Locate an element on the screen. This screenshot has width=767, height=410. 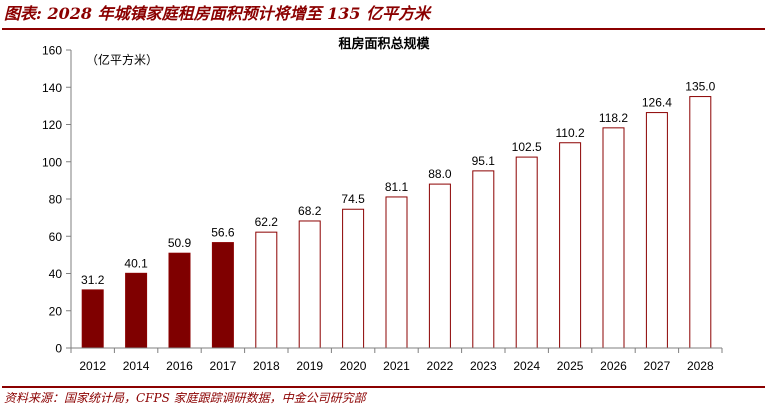
x-tick-label-2016: 2016 is located at coordinates (179, 366).